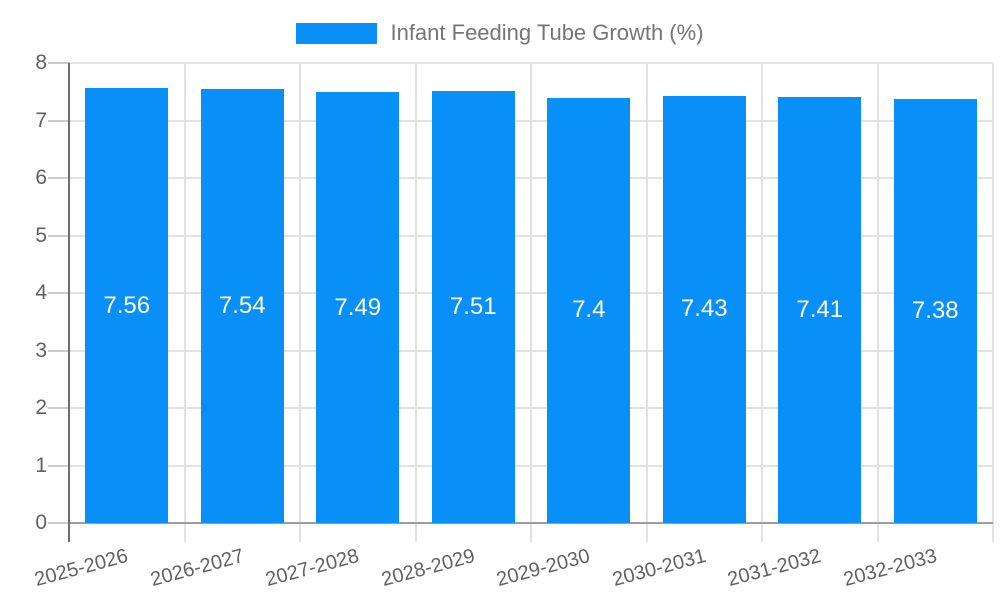 The height and width of the screenshot is (600, 1000). Describe the element at coordinates (41, 292) in the screenshot. I see `y-tick-label: 4` at that location.